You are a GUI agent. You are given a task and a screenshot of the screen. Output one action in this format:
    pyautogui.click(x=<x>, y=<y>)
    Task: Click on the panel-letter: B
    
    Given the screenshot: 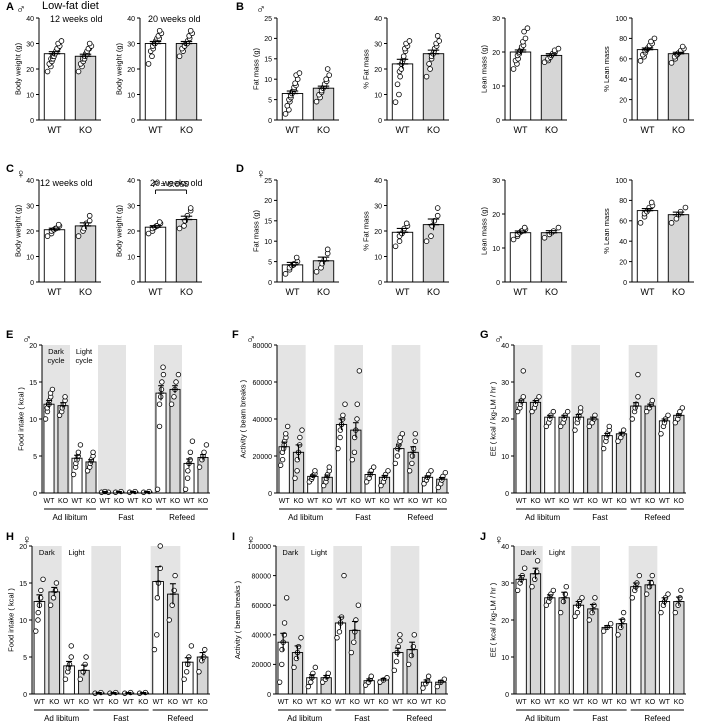 What is the action you would take?
    pyautogui.click(x=240, y=7)
    